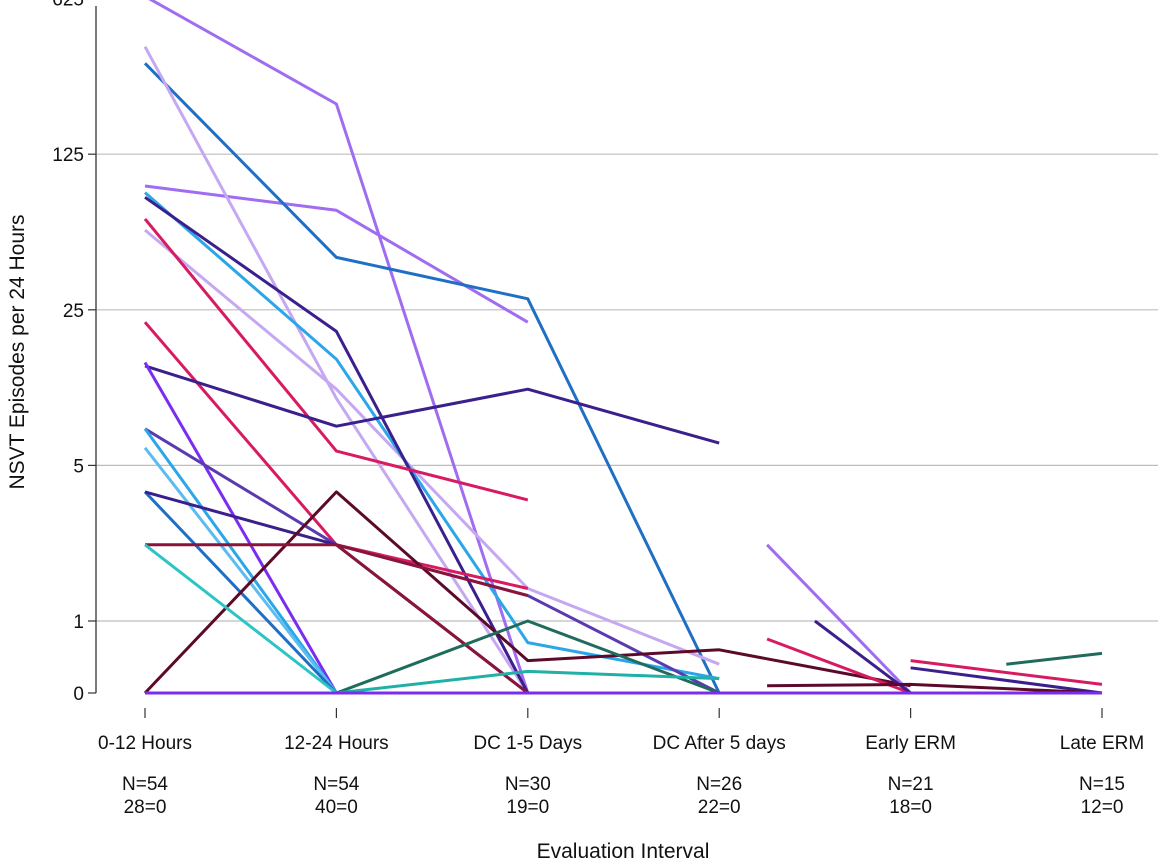  What do you see at coordinates (336, 743) in the screenshot?
I see `x-tick-label: 12-24 Hours` at bounding box center [336, 743].